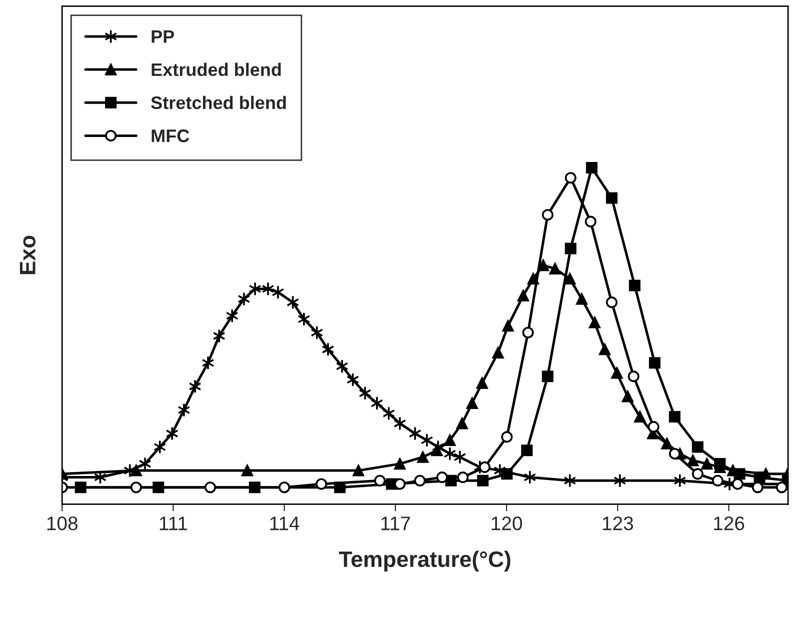  What do you see at coordinates (618, 523) in the screenshot?
I see `x-tick-label: 123` at bounding box center [618, 523].